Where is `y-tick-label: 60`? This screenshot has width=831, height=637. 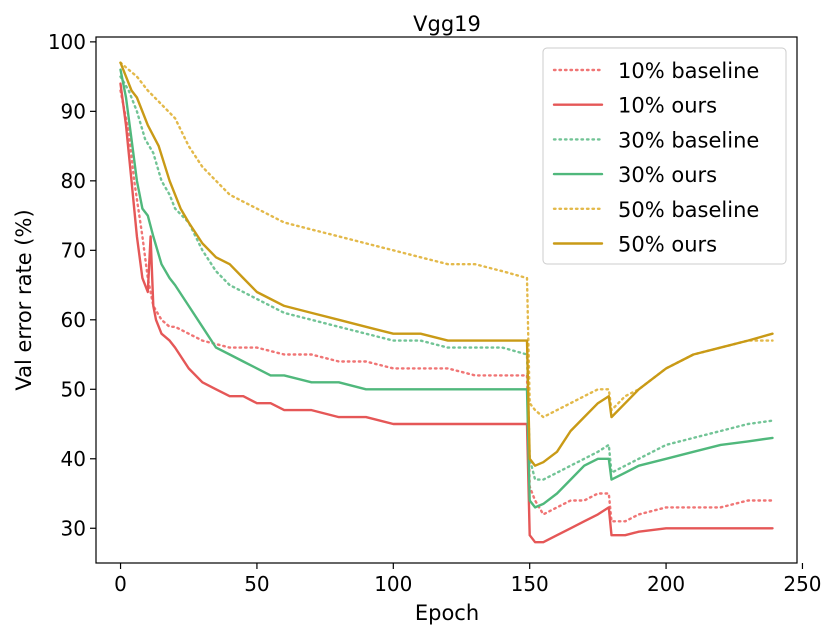 y-tick-label: 60 is located at coordinates (73, 320).